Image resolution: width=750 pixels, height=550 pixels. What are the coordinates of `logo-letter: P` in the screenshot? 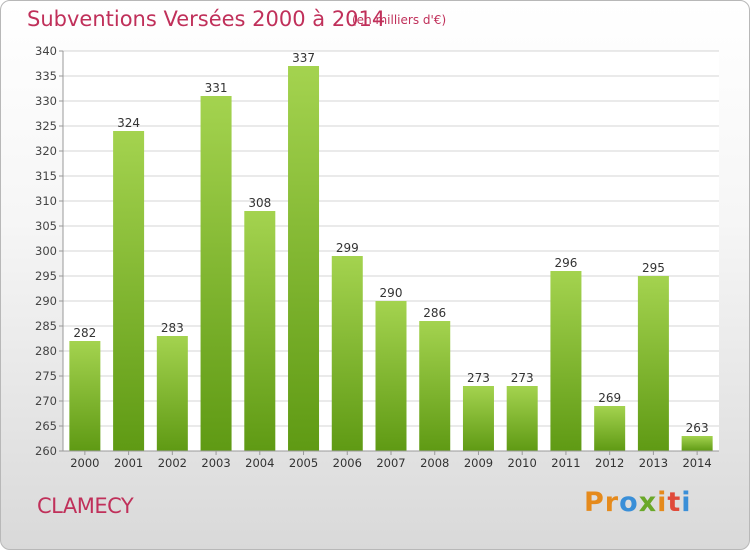 It's located at (594, 502).